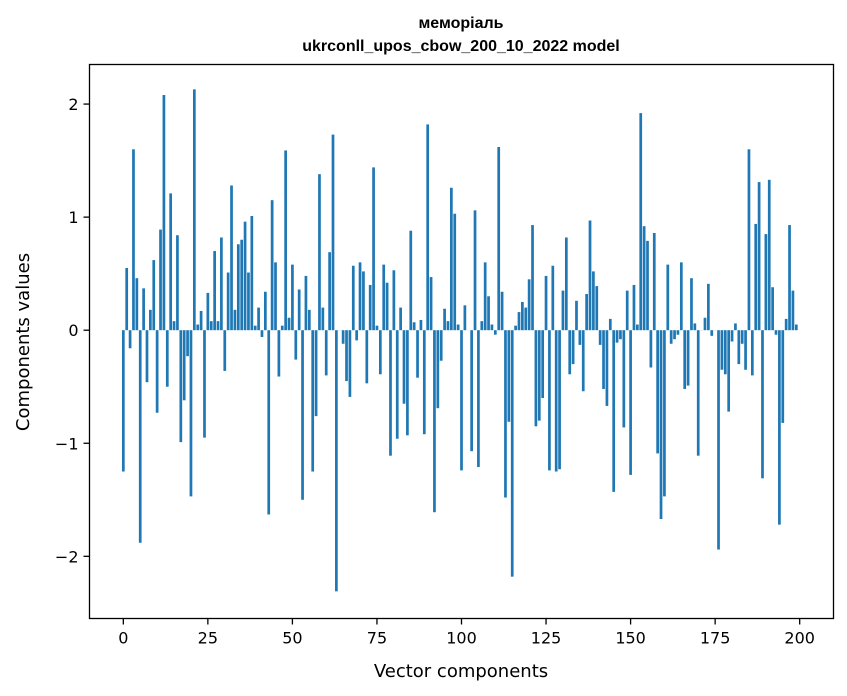 This screenshot has width=847, height=696. What do you see at coordinates (208, 638) in the screenshot?
I see `x-tick-label: 25` at bounding box center [208, 638].